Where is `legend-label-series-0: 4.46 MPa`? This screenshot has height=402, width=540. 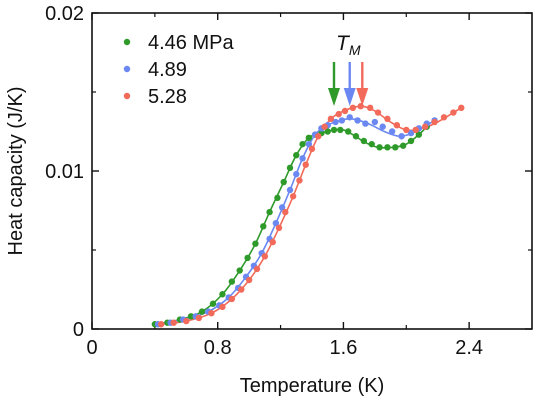
legend-label-series-0: 4.46 MPa is located at coordinates (191, 43).